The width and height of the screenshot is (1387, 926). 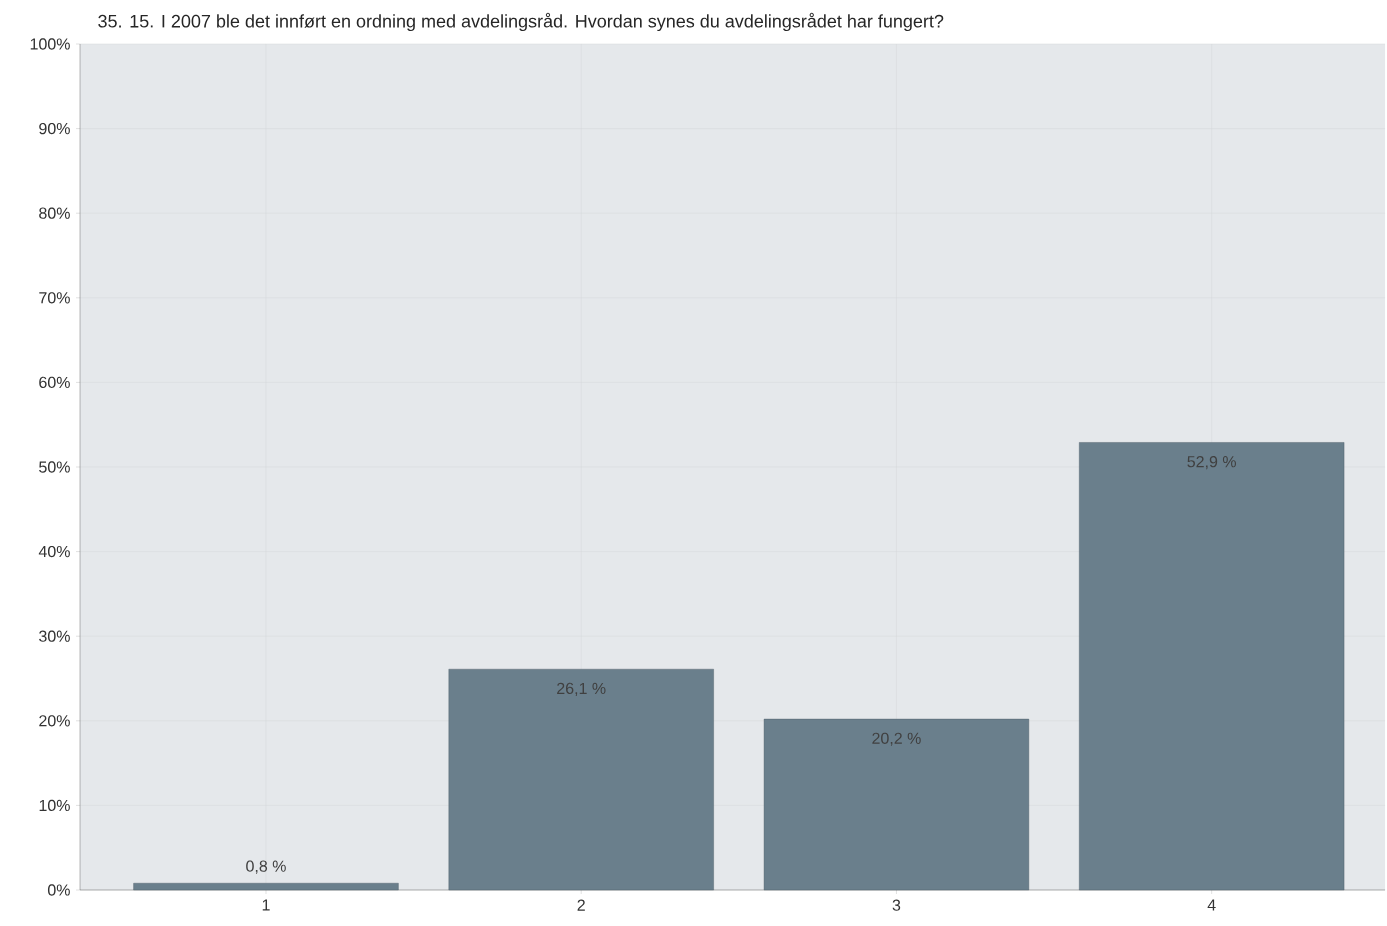 What do you see at coordinates (54, 213) in the screenshot?
I see `y-tick-label: 80%` at bounding box center [54, 213].